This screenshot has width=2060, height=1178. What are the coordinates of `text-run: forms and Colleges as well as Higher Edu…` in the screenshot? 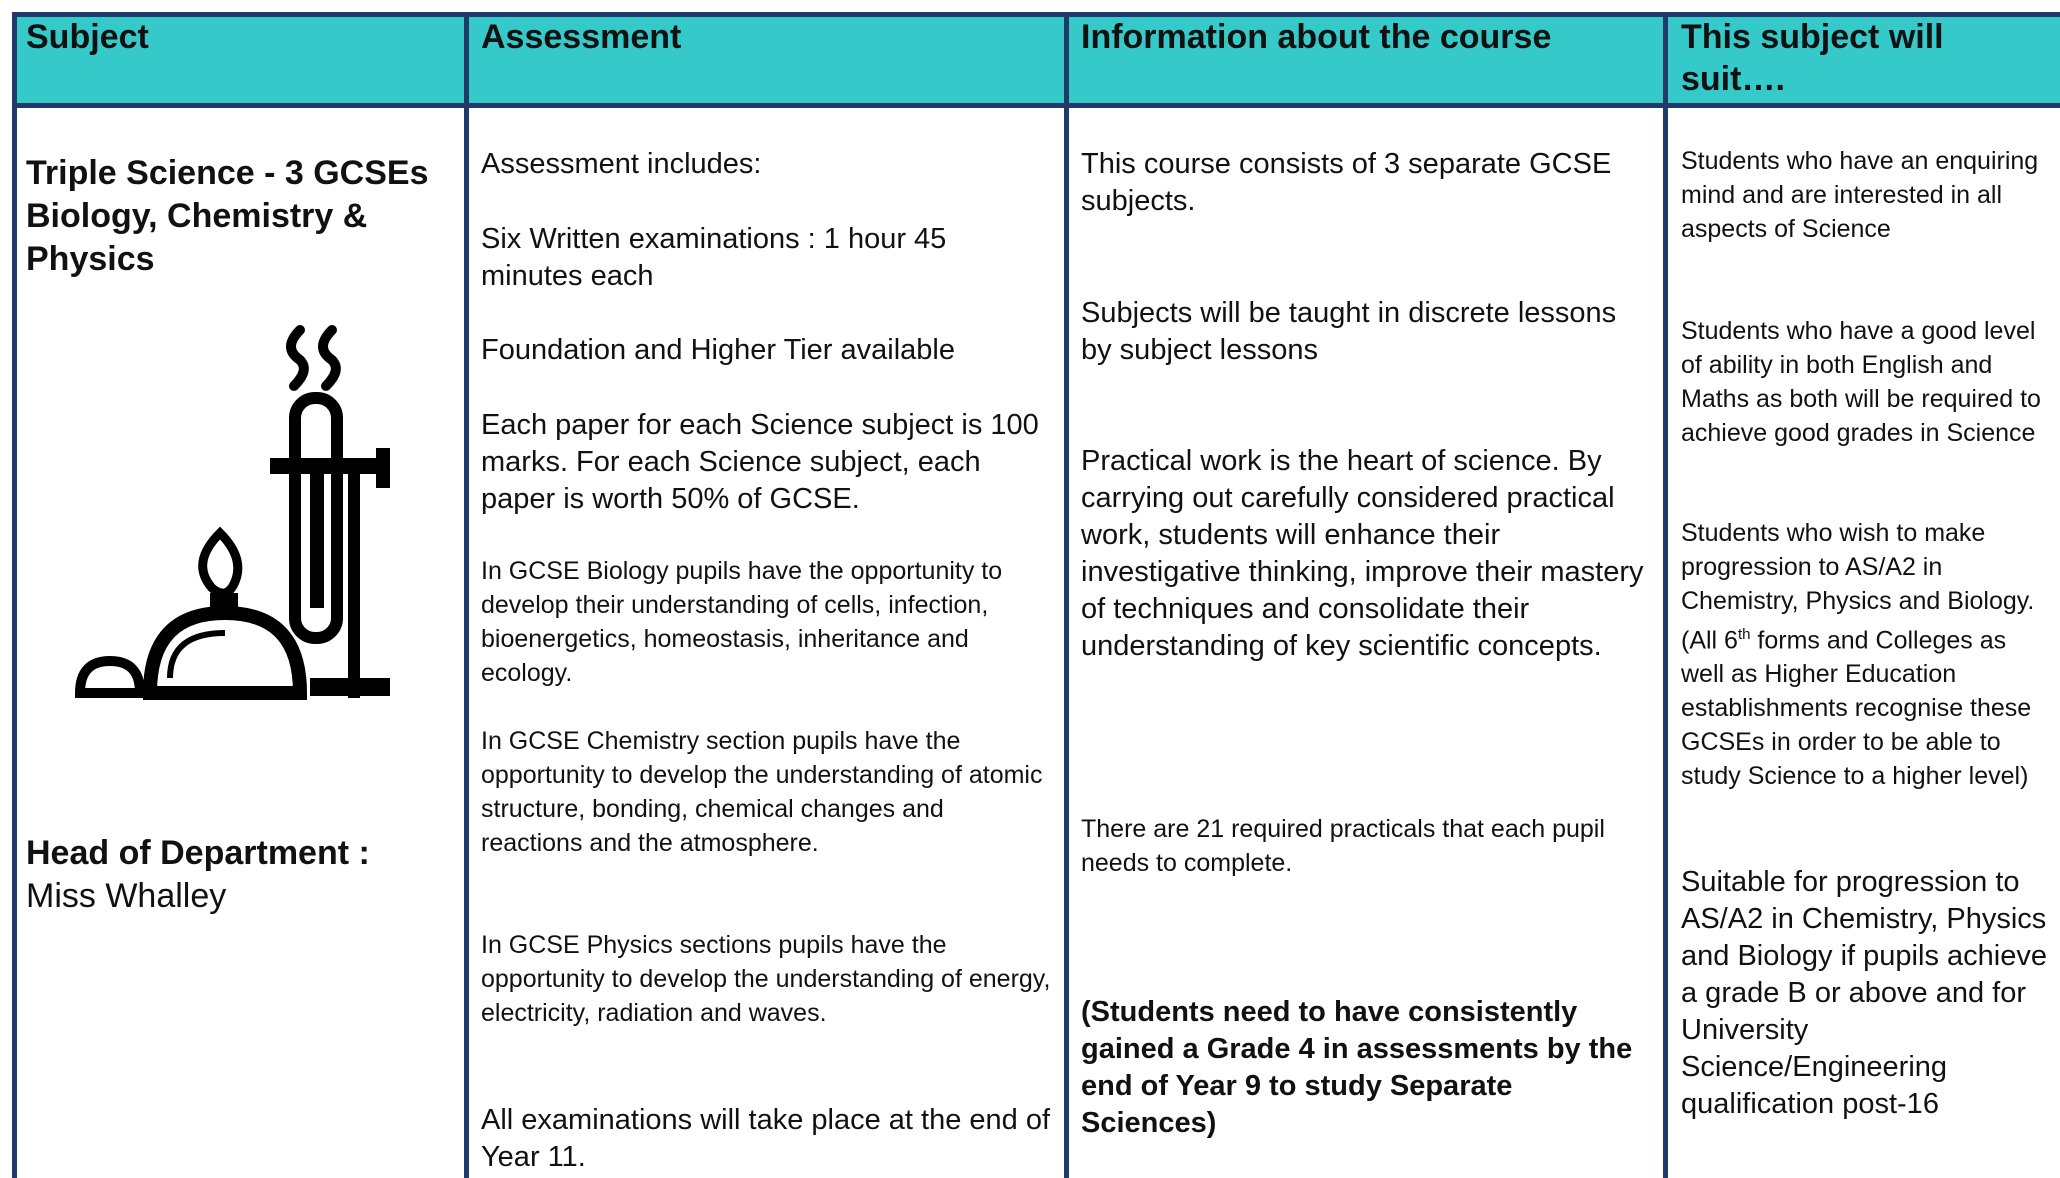 It's located at (1856, 708).